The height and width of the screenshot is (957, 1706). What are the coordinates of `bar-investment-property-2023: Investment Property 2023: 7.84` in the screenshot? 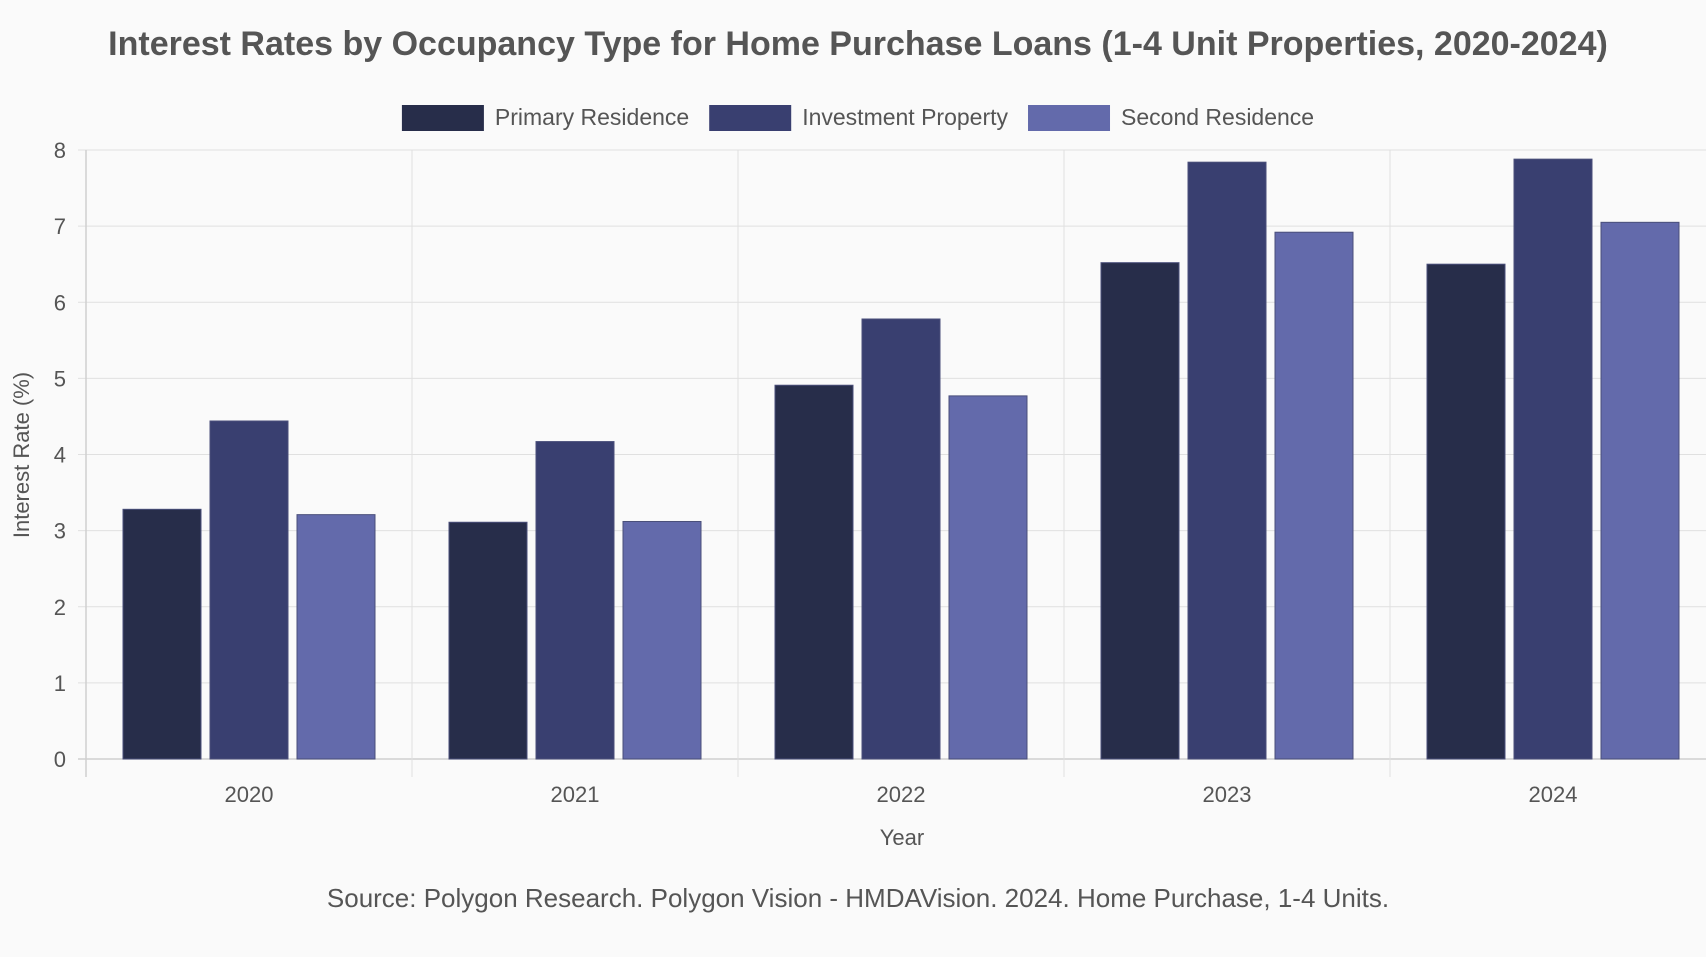 It's located at (1227, 460).